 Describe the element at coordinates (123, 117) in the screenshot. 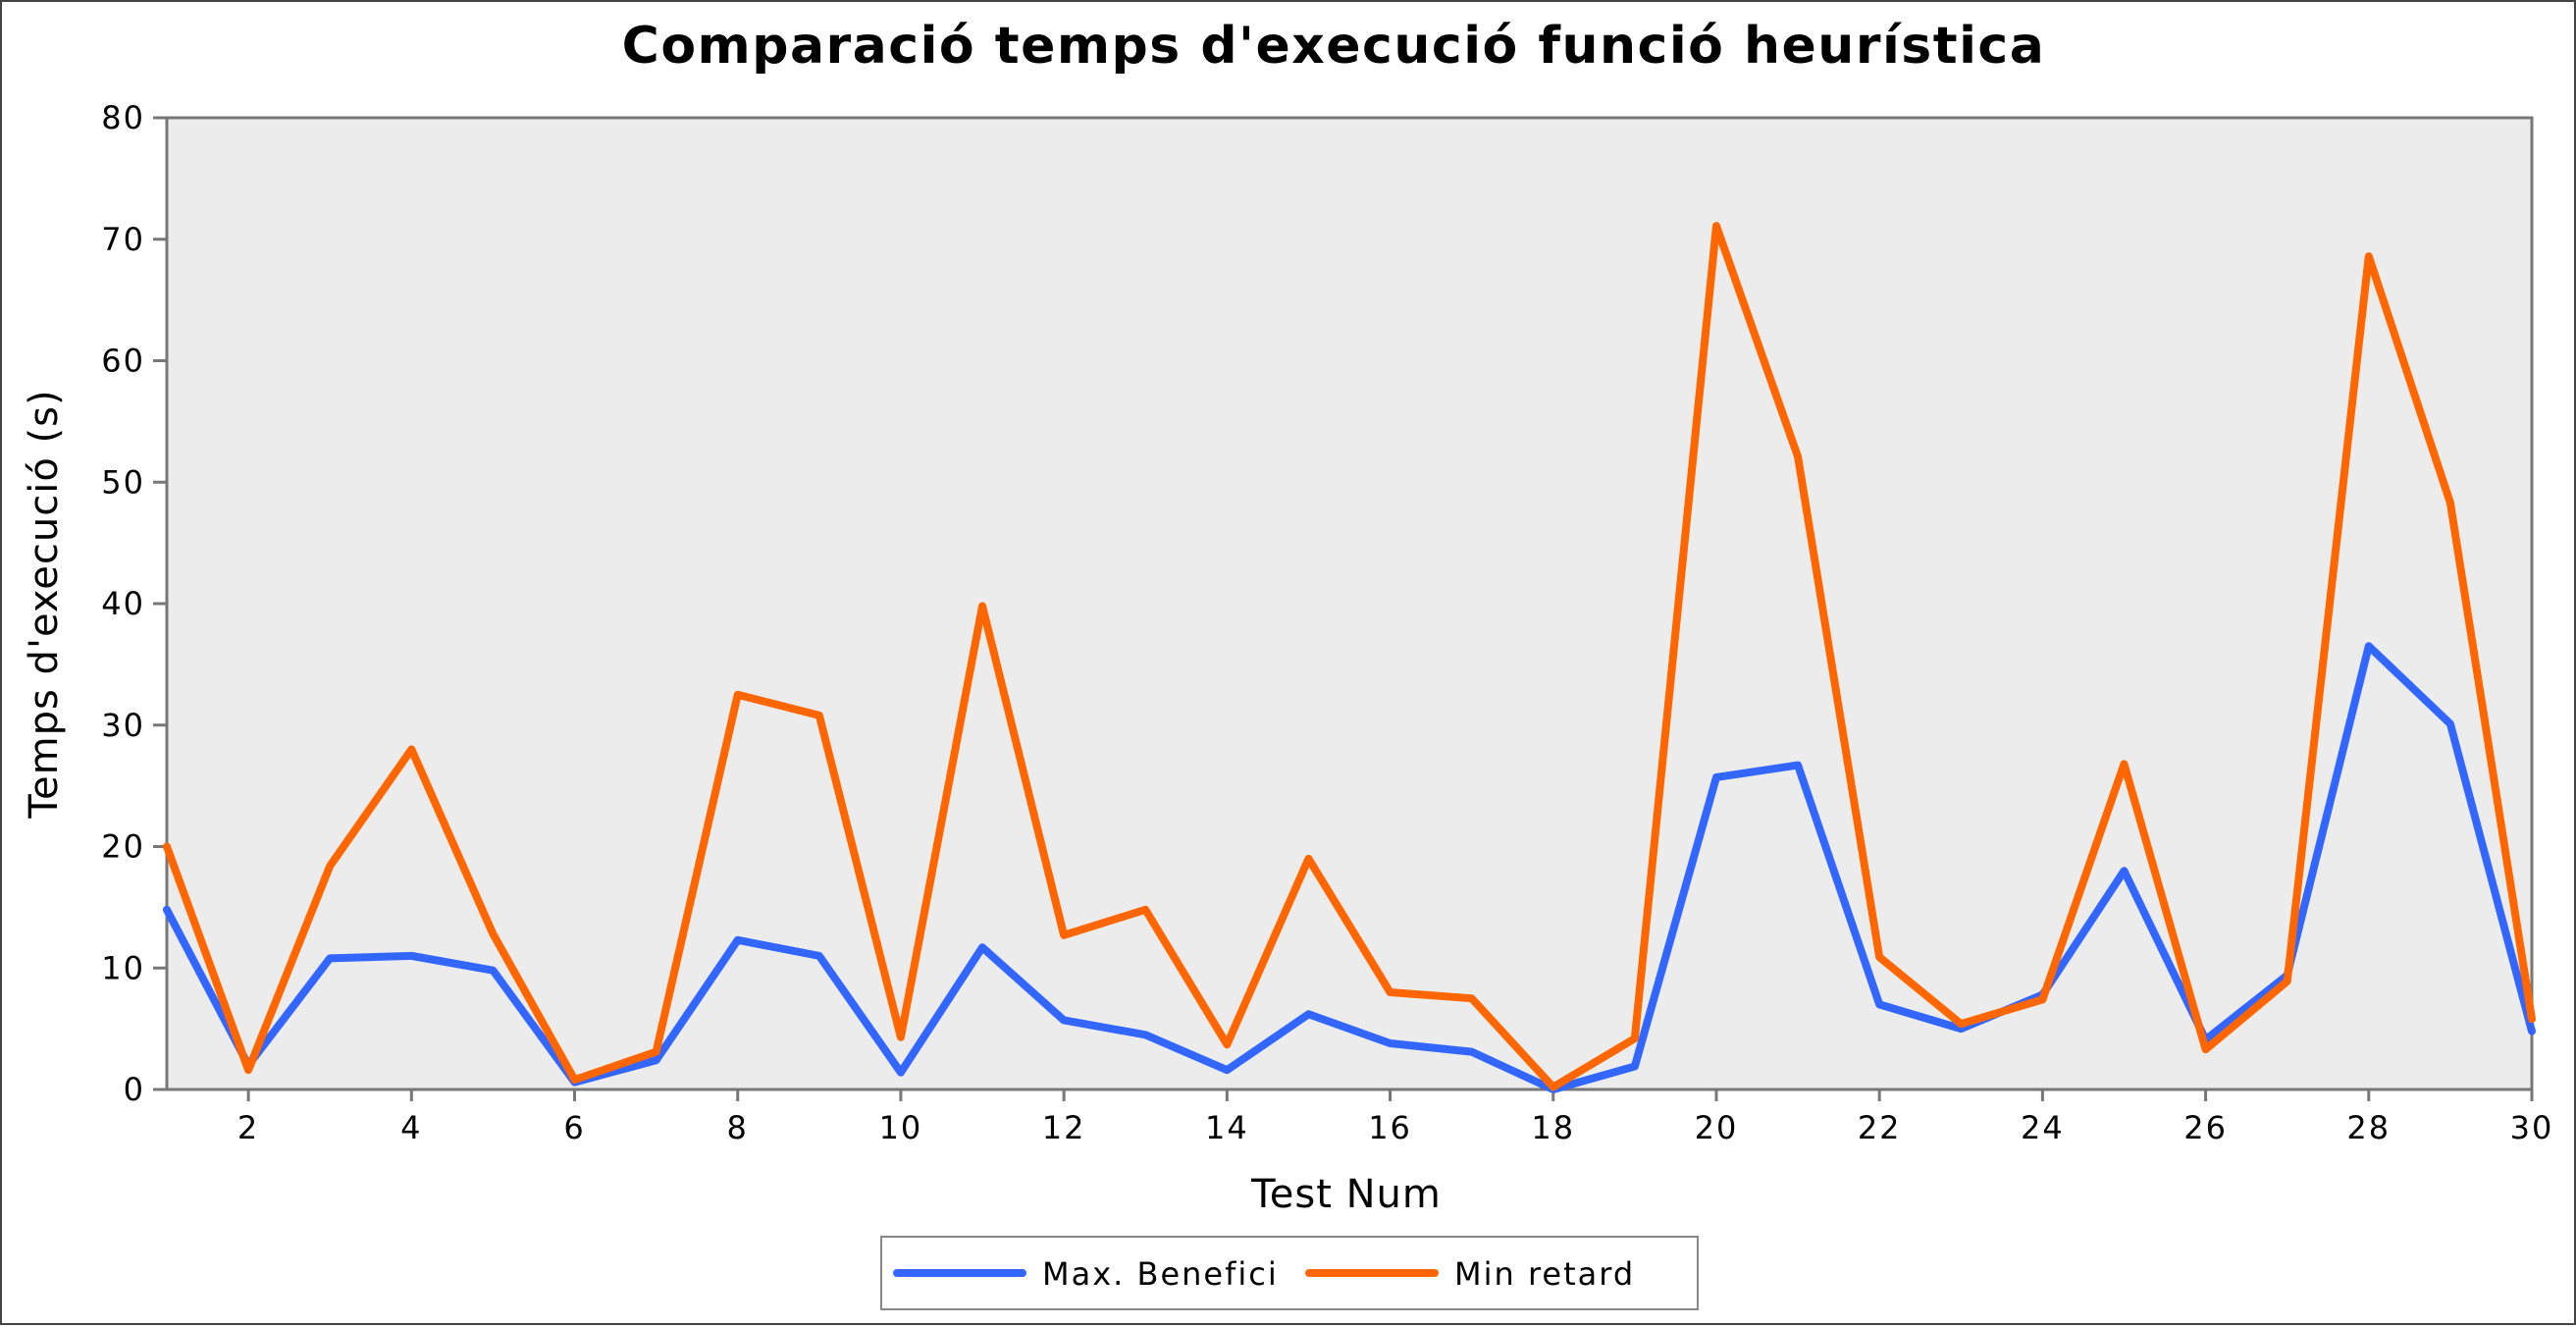

I see `y-tick-label: 80` at that location.